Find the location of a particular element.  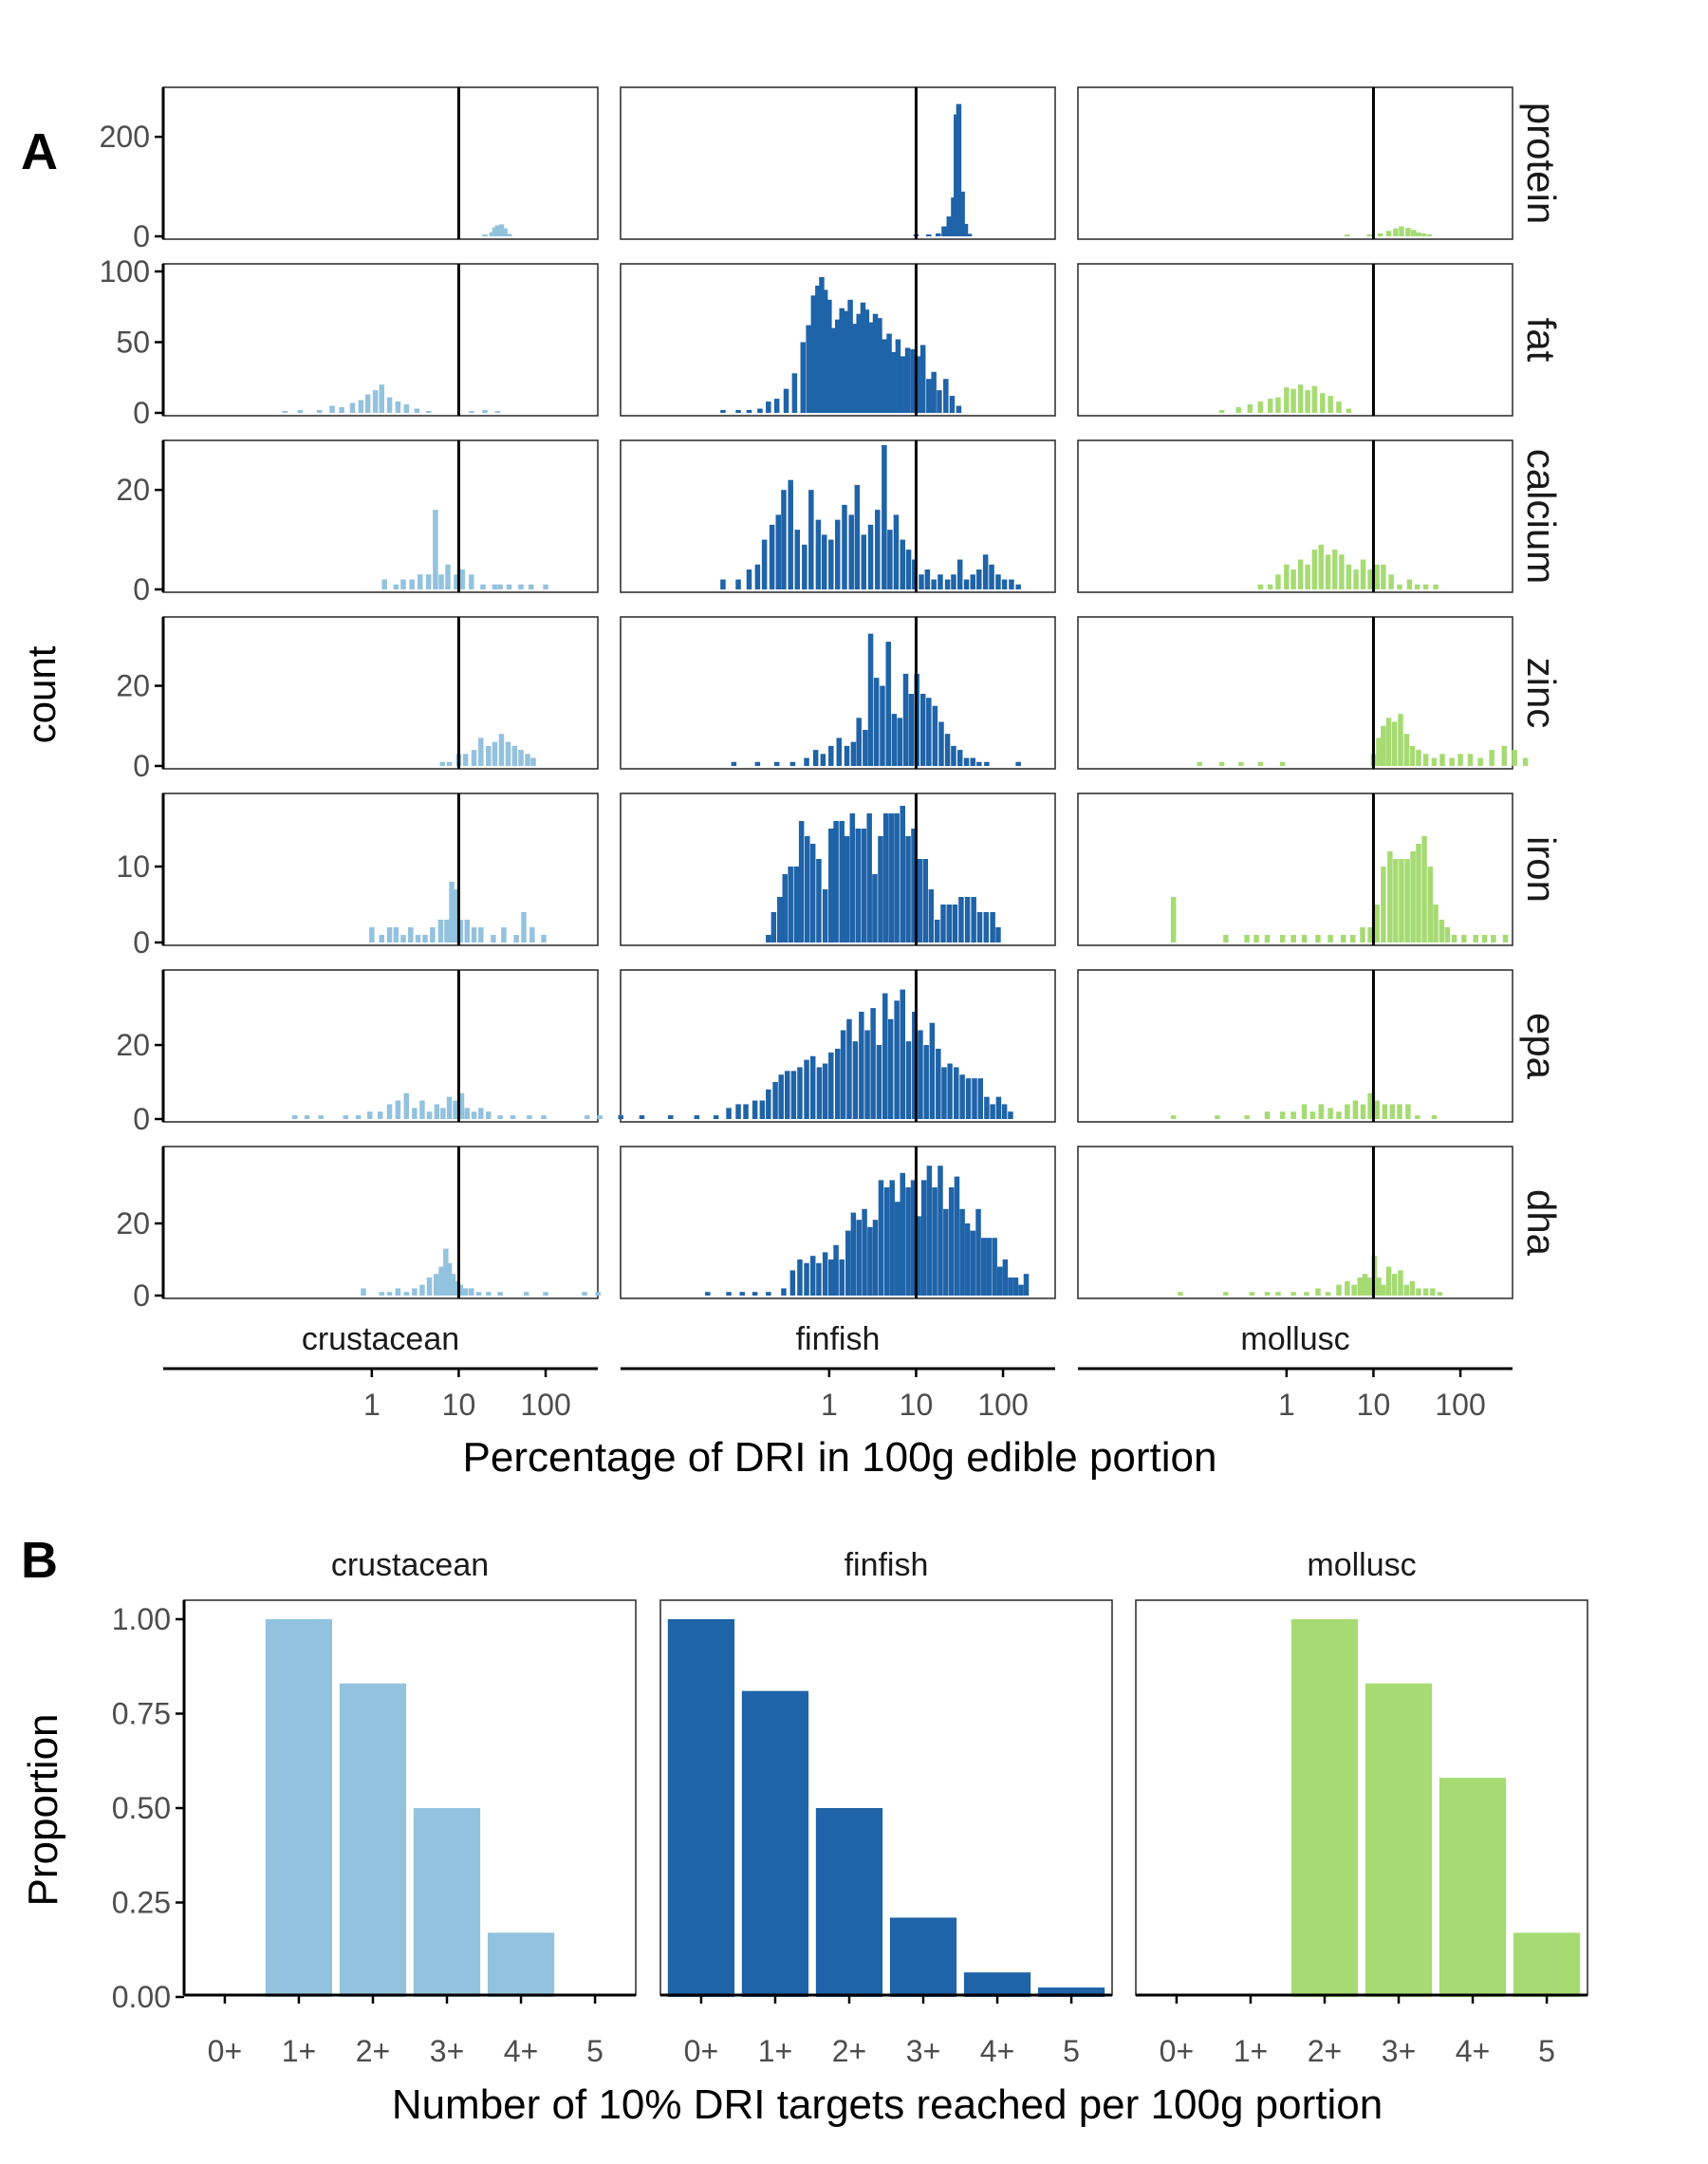

histogram-bar-protein-mollusc is located at coordinates (1423, 234).